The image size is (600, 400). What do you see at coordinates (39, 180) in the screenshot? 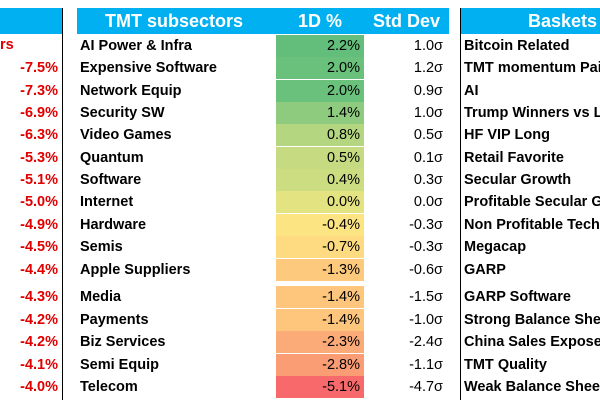
I see `left-value: -5.1%` at bounding box center [39, 180].